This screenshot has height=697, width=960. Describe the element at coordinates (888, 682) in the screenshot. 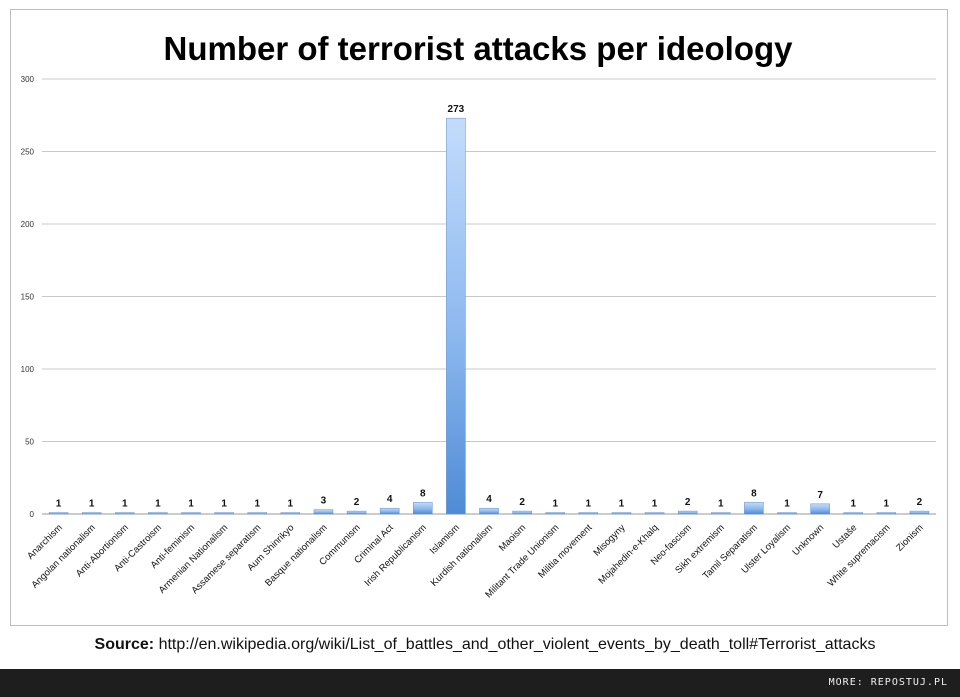

I see `footer-link: MORE: REPOSTUJ.PL` at that location.